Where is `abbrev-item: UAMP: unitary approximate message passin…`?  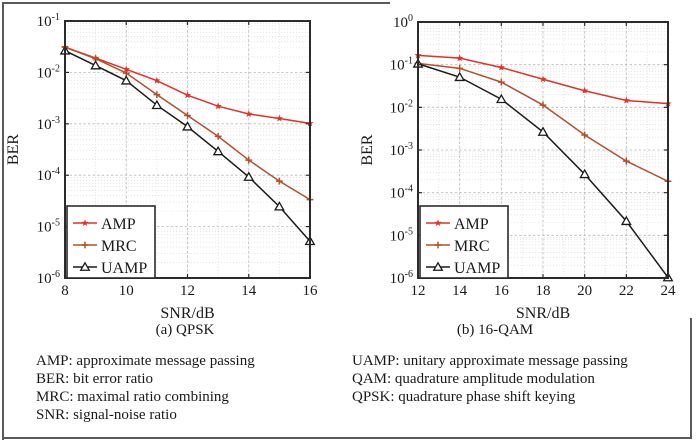
abbrev-item: UAMP: unitary approximate message passin… is located at coordinates (490, 361).